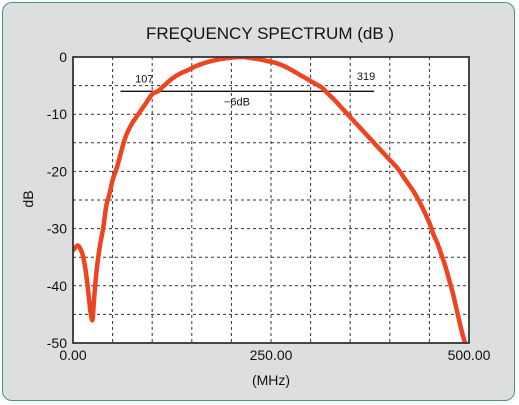 The height and width of the screenshot is (405, 519). What do you see at coordinates (57, 286) in the screenshot?
I see `y-tick-label: -40` at bounding box center [57, 286].